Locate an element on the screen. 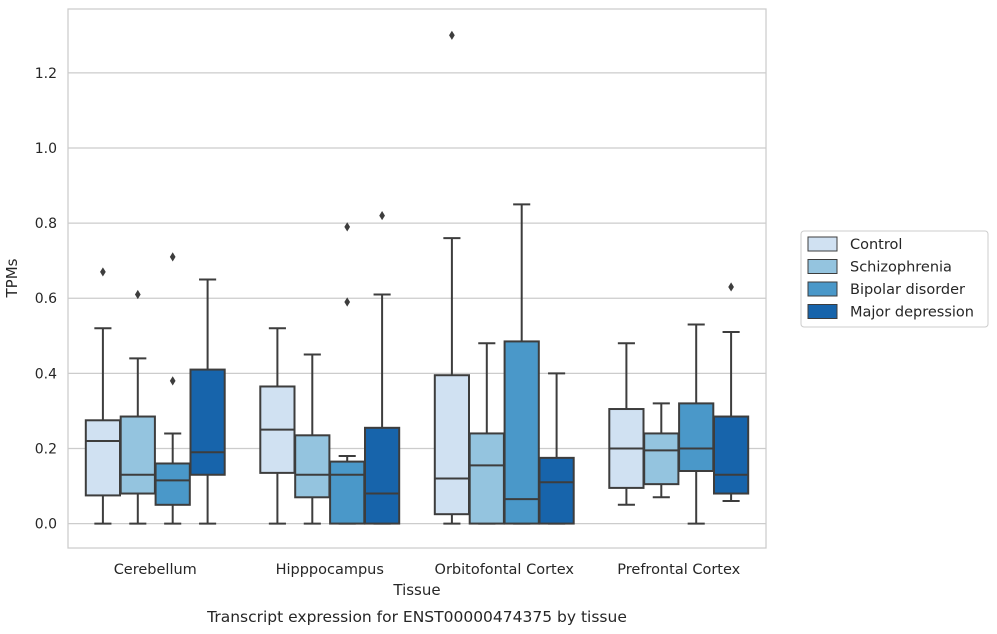 This screenshot has width=997, height=634. y-tick-label: 0.2 is located at coordinates (46, 449).